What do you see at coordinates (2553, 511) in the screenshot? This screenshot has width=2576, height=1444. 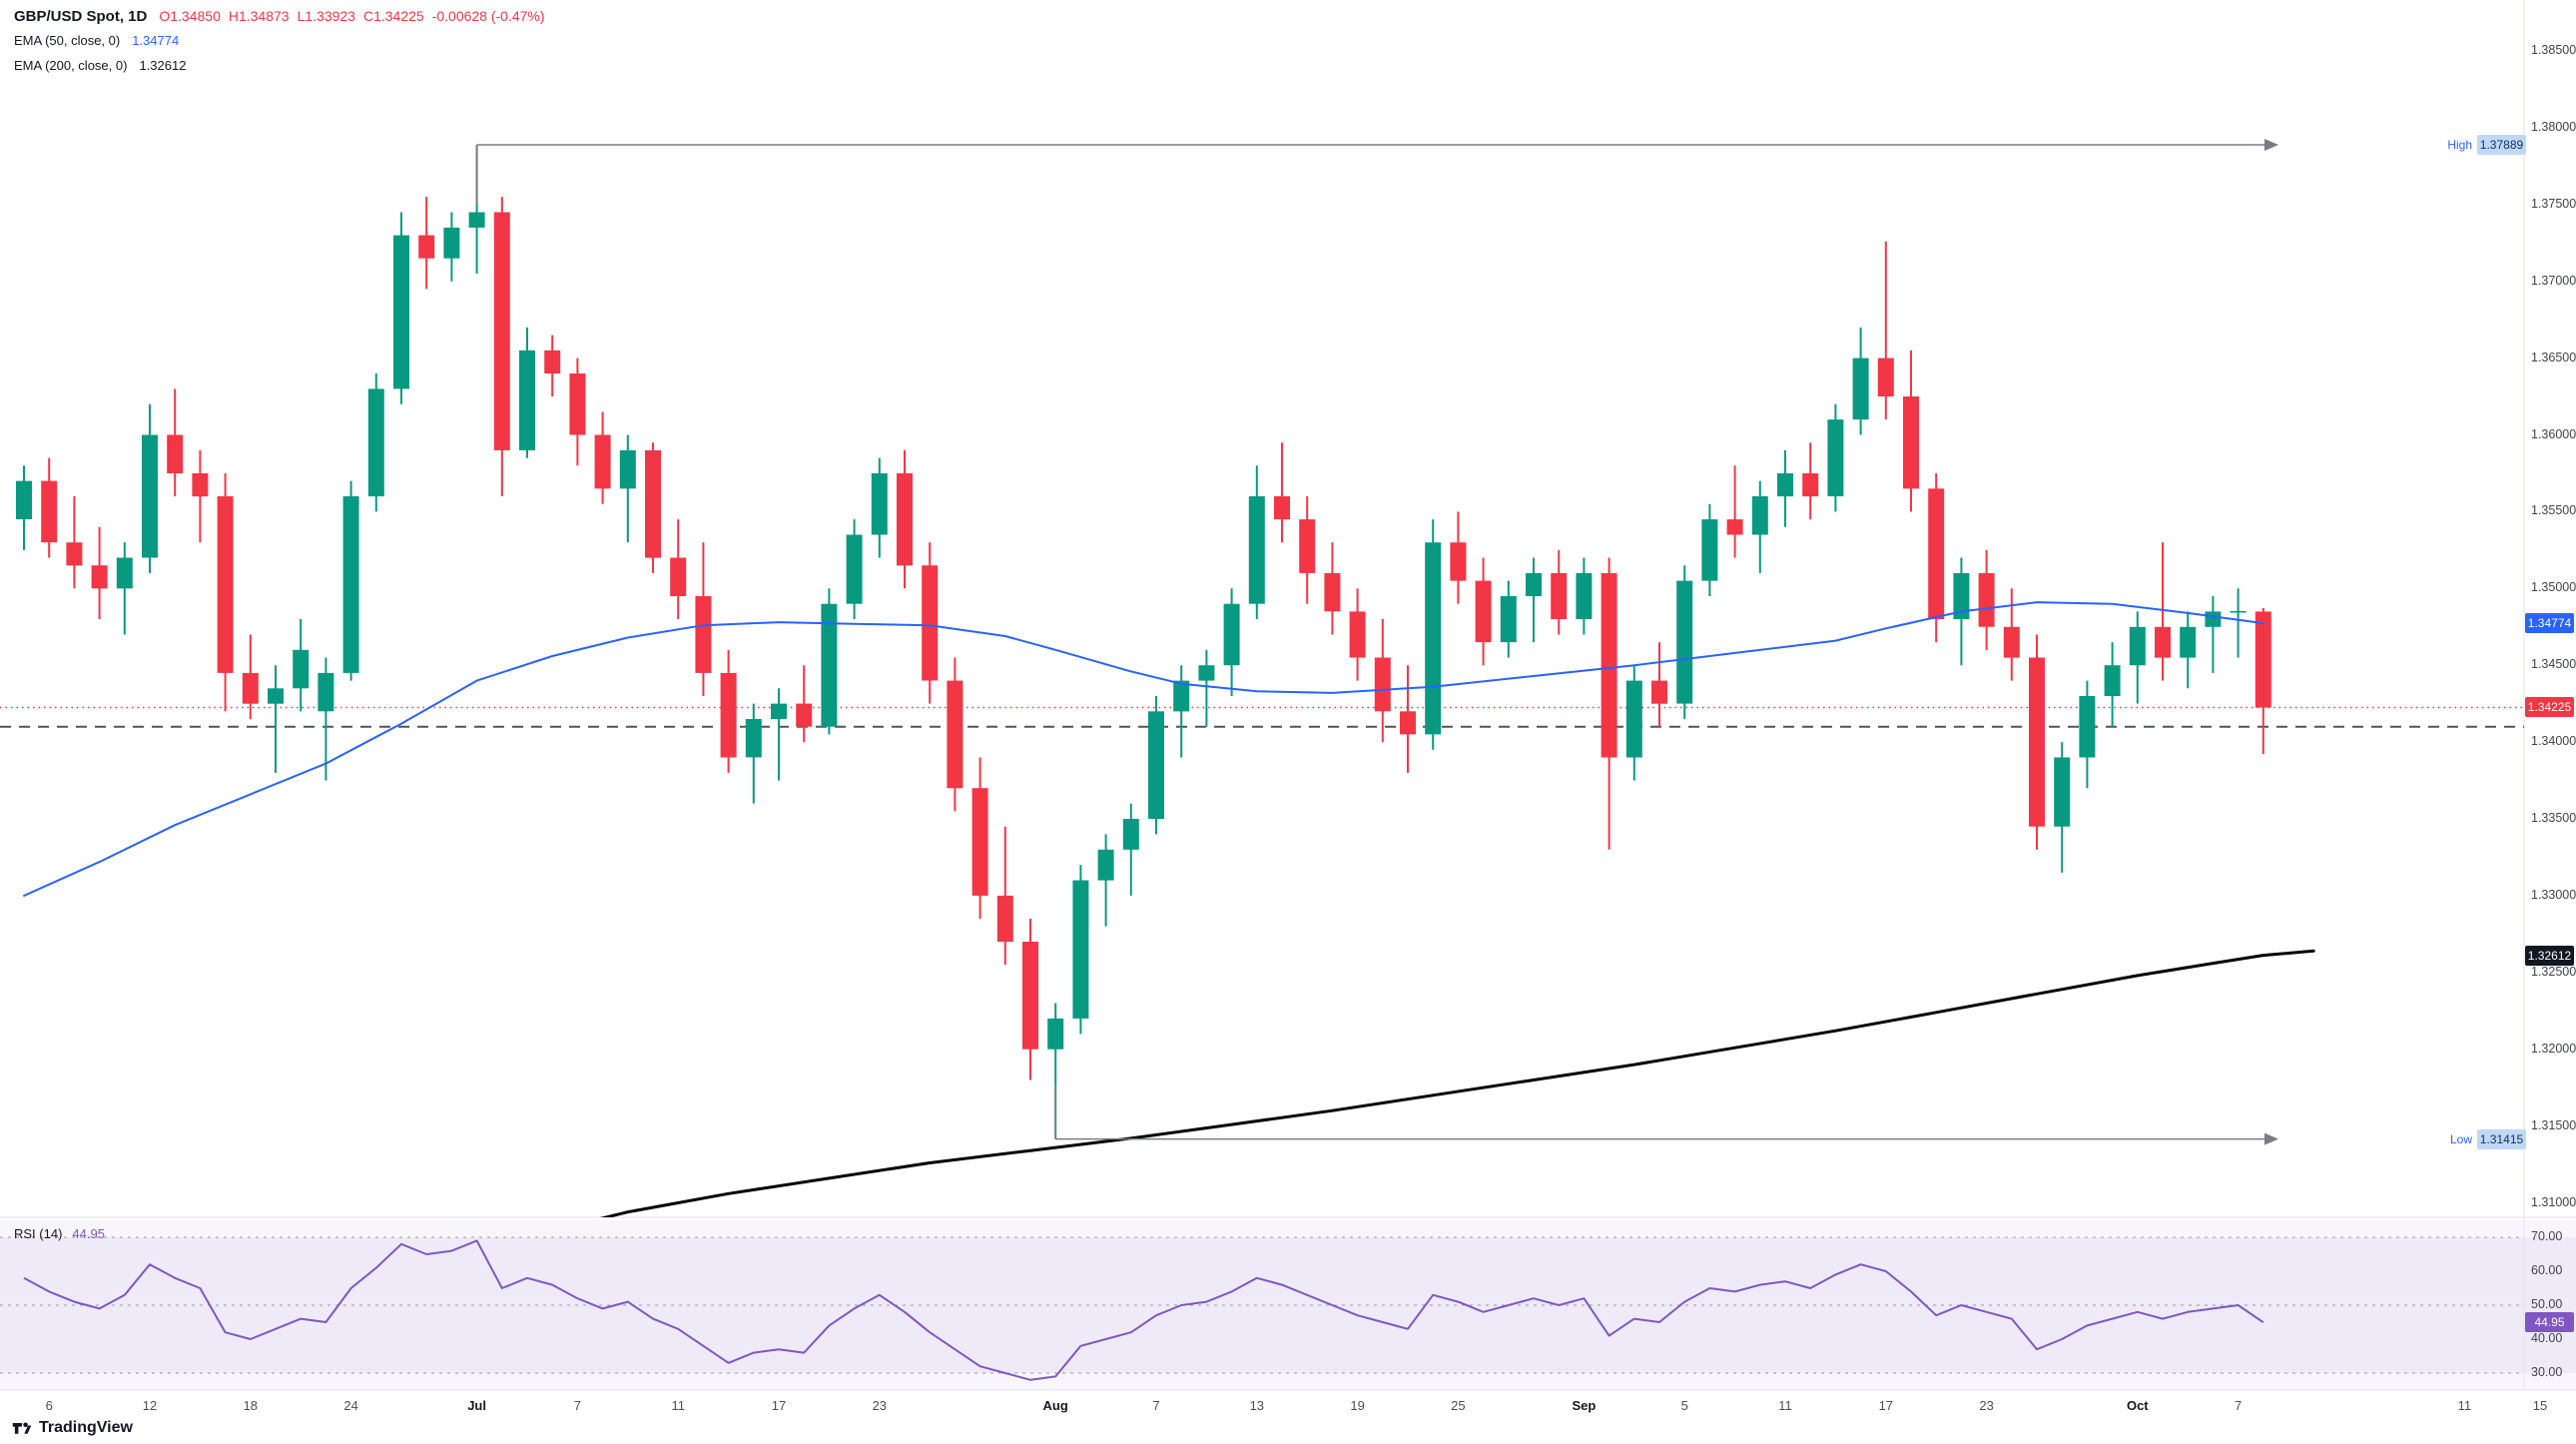 I see `price-axis-label: 1.35500` at bounding box center [2553, 511].